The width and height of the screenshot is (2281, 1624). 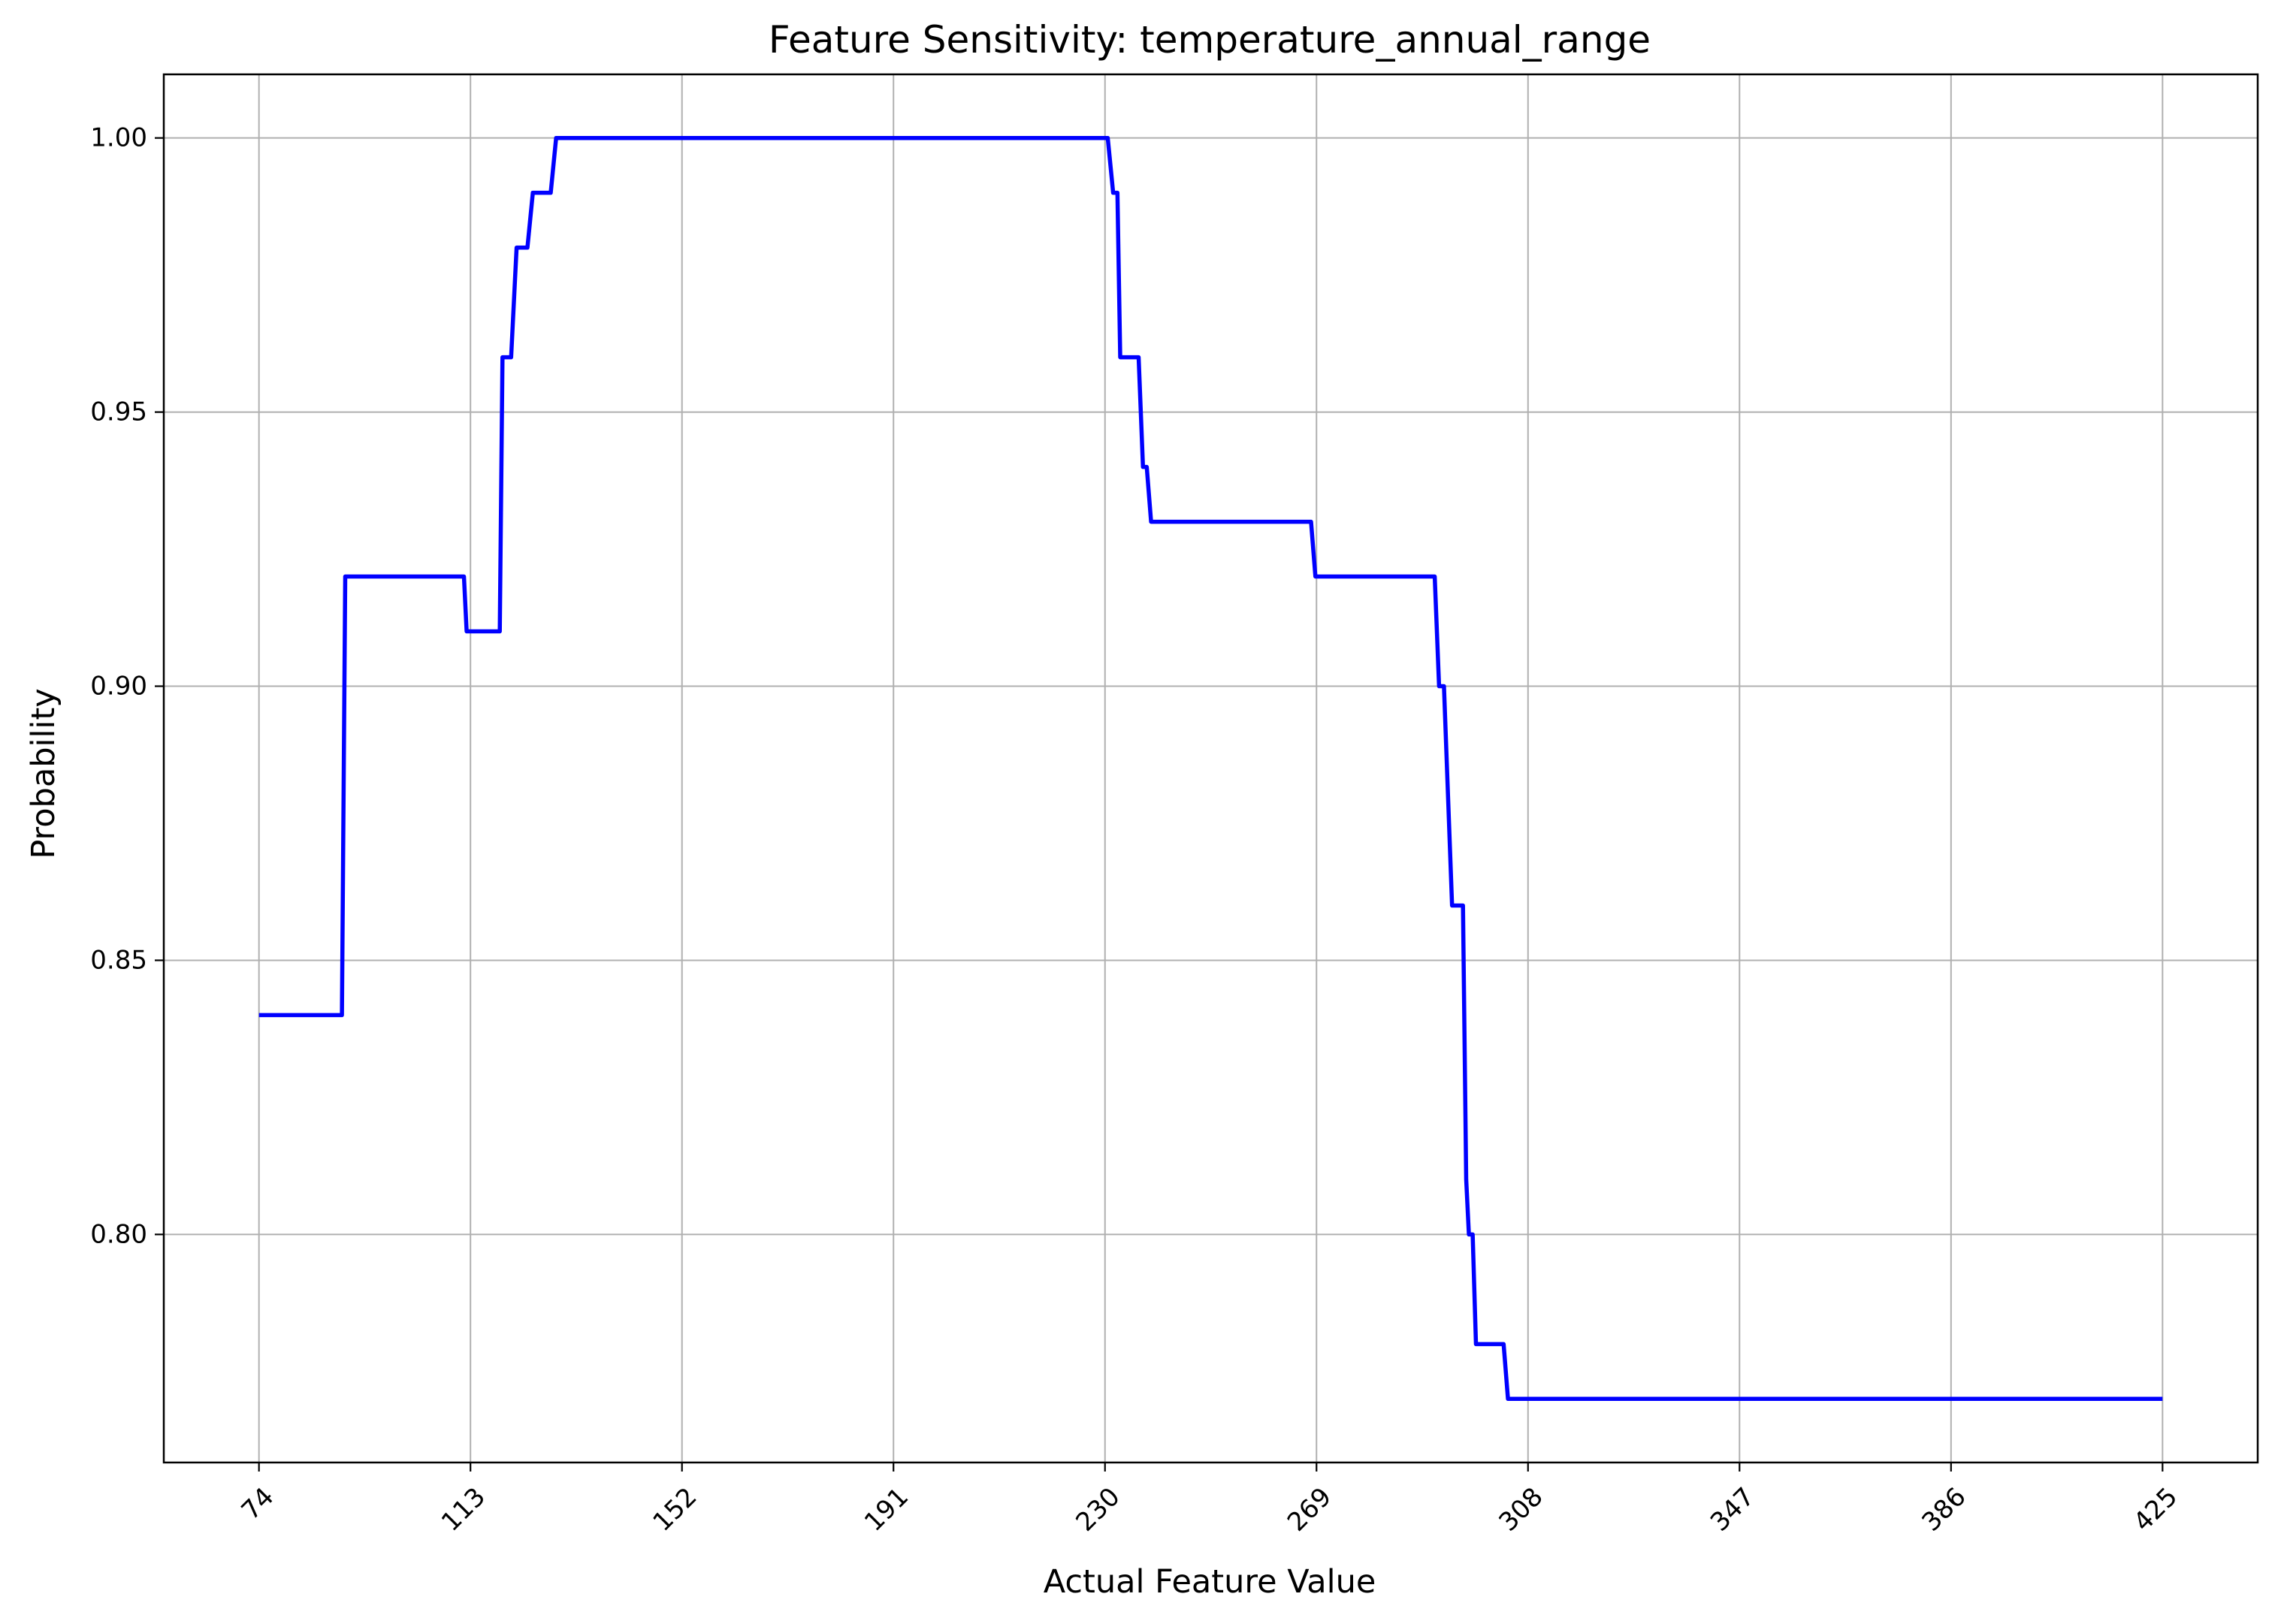 I want to click on y-tick-label: 0.95, so click(x=118, y=412).